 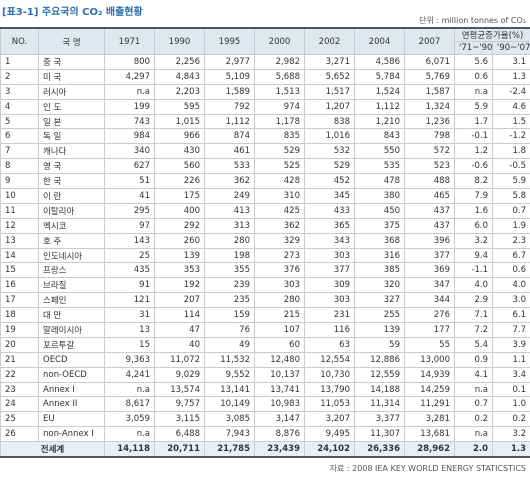 I want to click on value-cell: 273, so click(x=279, y=255).